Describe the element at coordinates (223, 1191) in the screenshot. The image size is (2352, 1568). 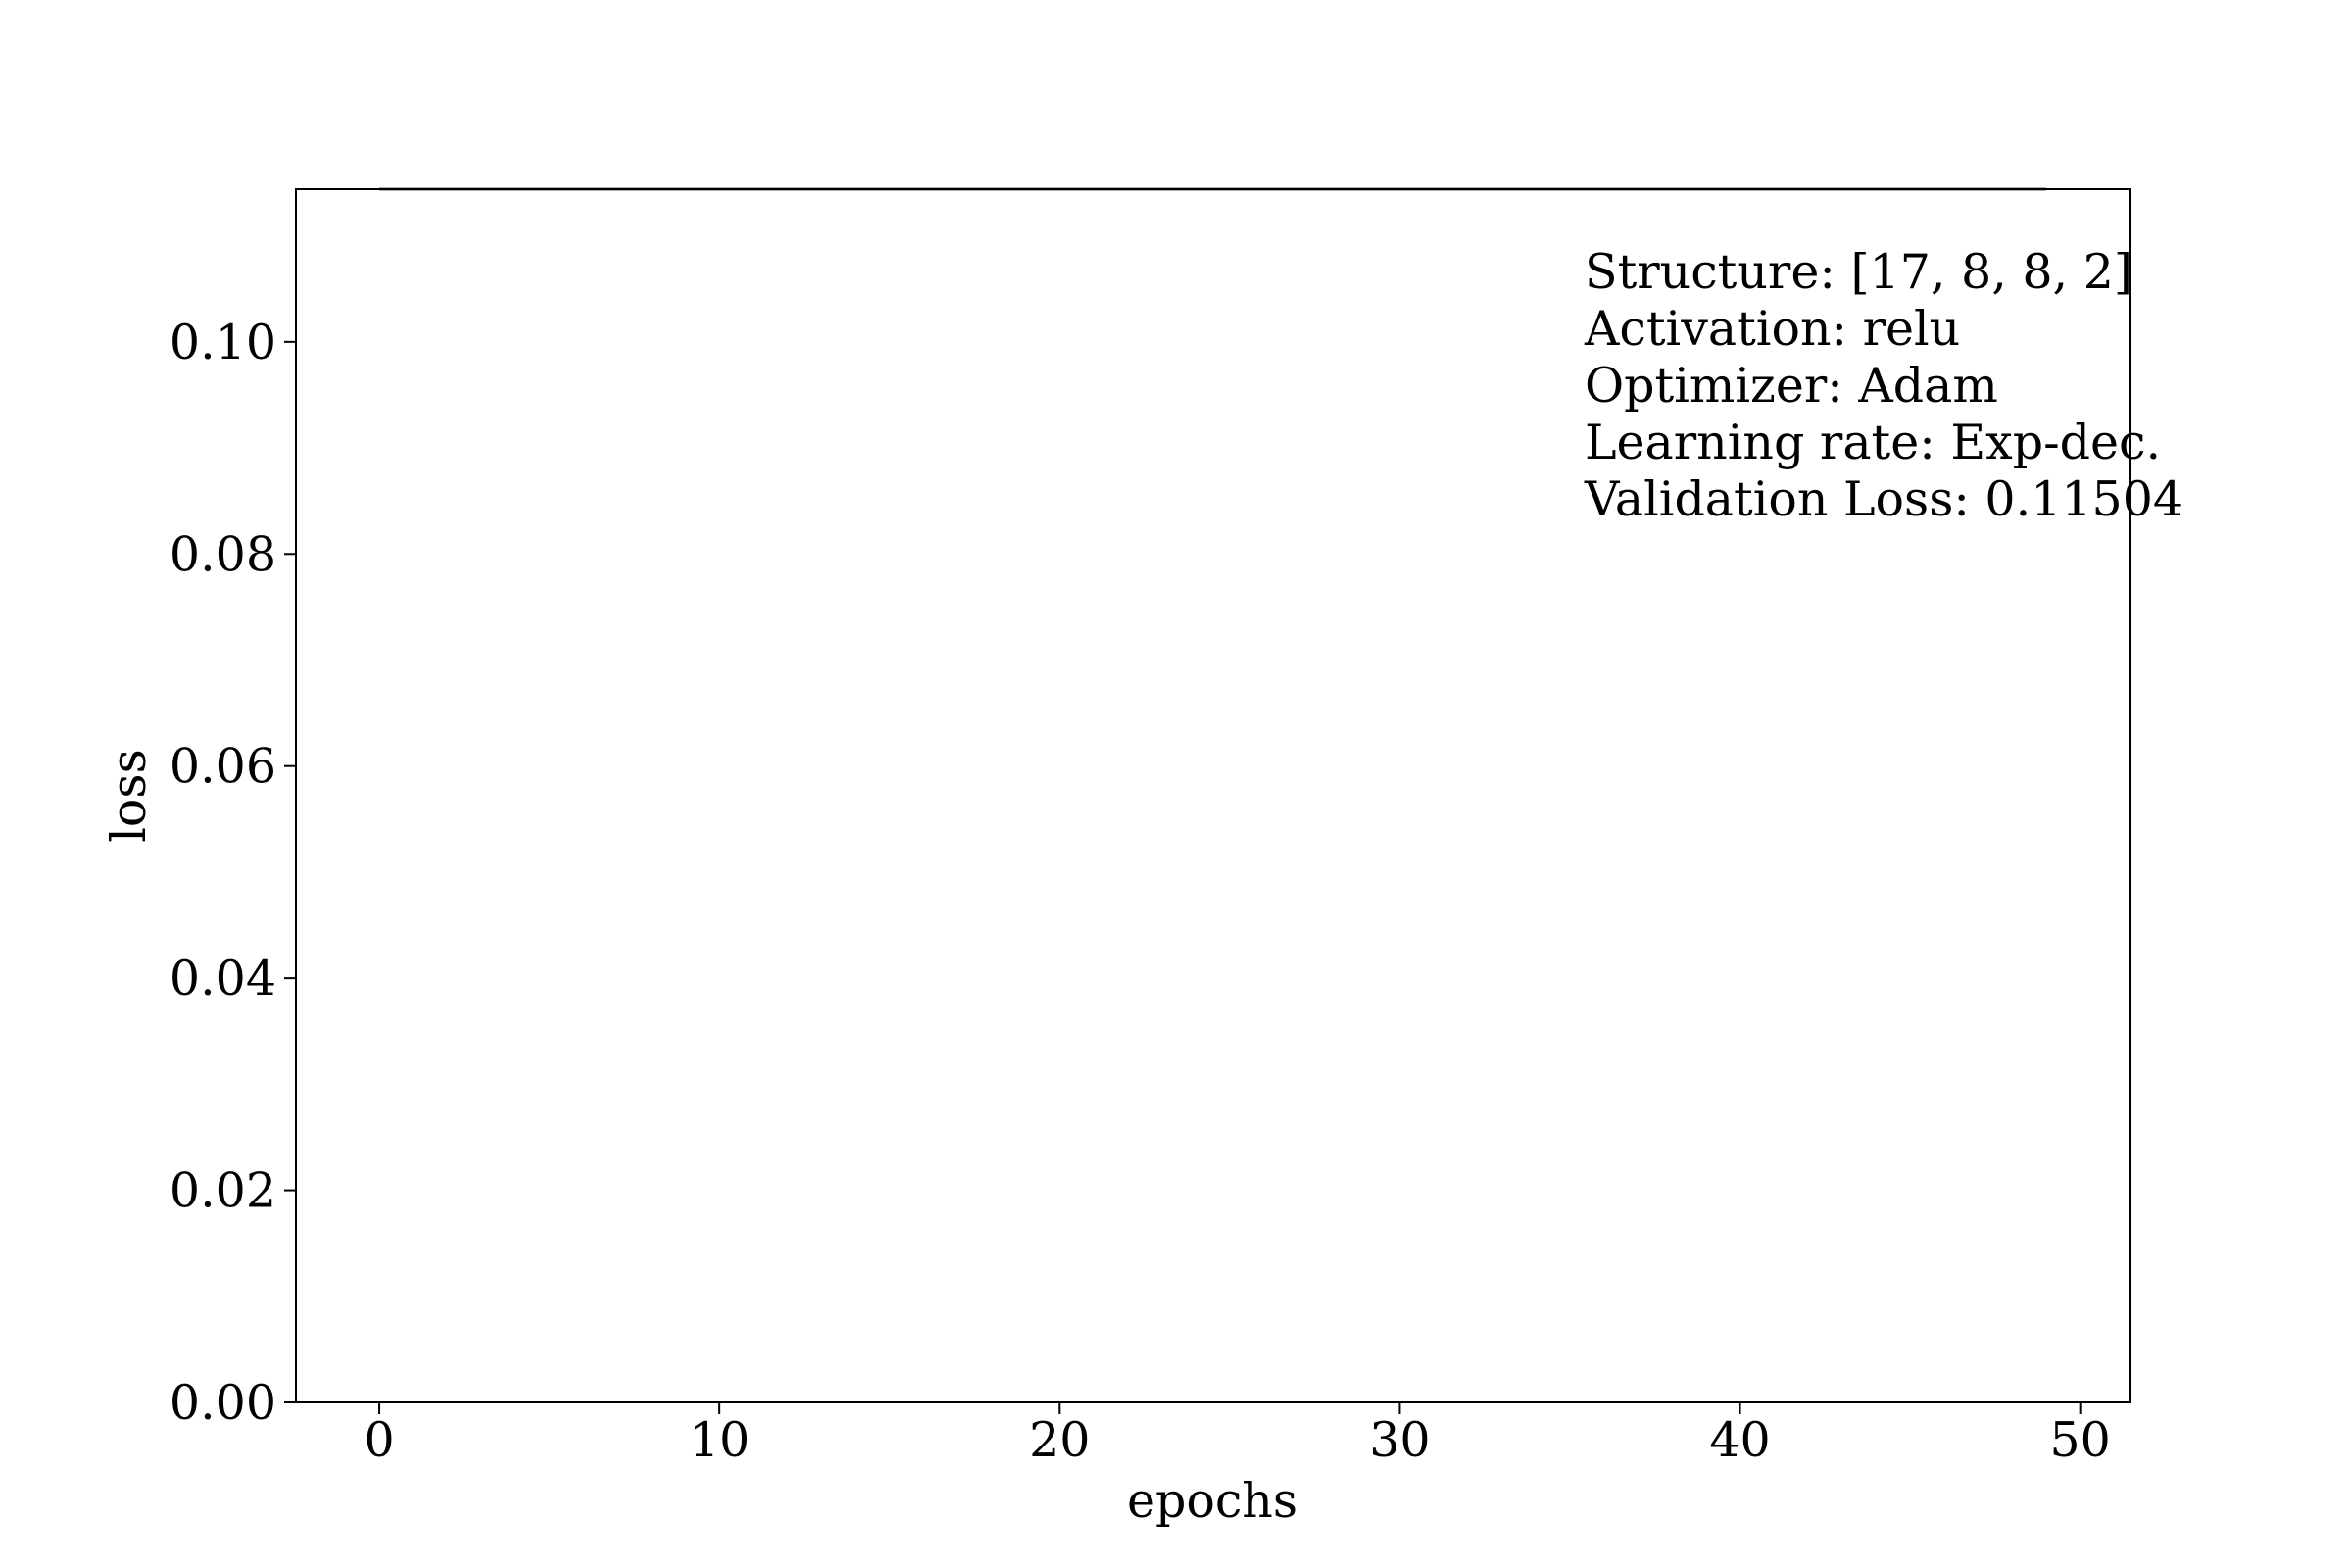
I see `y-tick-label: 0.02` at that location.